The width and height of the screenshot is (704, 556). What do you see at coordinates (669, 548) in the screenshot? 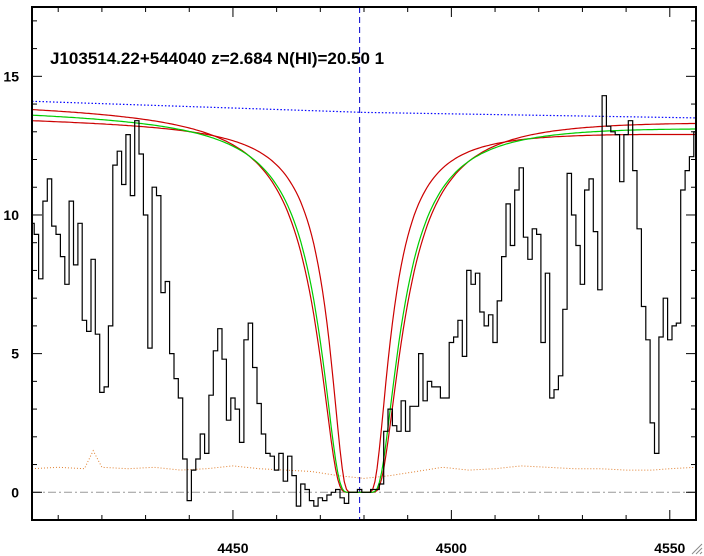
I see `x-tick-label: 4550` at bounding box center [669, 548].